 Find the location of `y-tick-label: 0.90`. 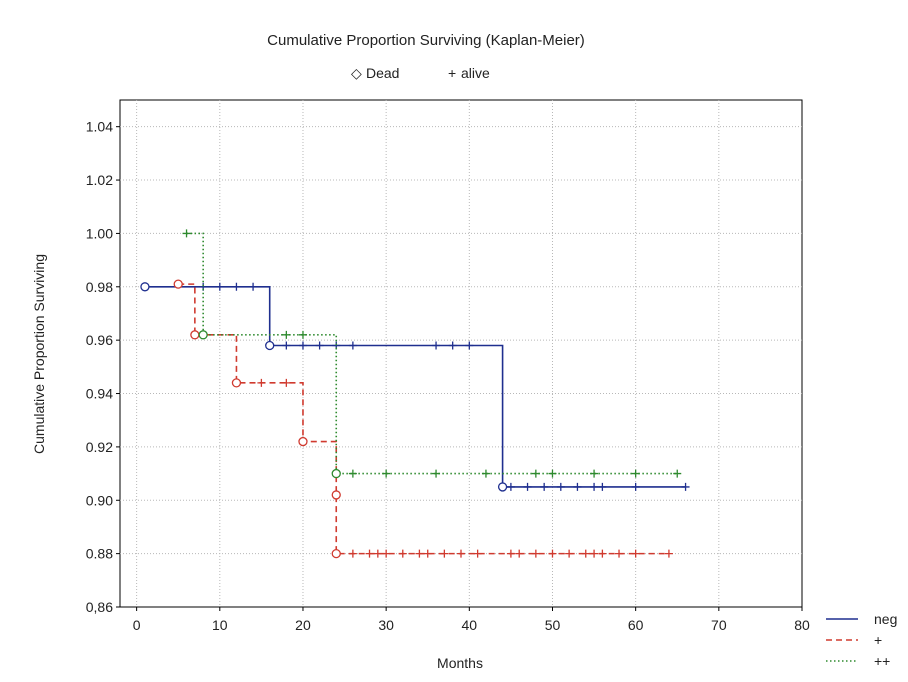

y-tick-label: 0.90 is located at coordinates (99, 500).